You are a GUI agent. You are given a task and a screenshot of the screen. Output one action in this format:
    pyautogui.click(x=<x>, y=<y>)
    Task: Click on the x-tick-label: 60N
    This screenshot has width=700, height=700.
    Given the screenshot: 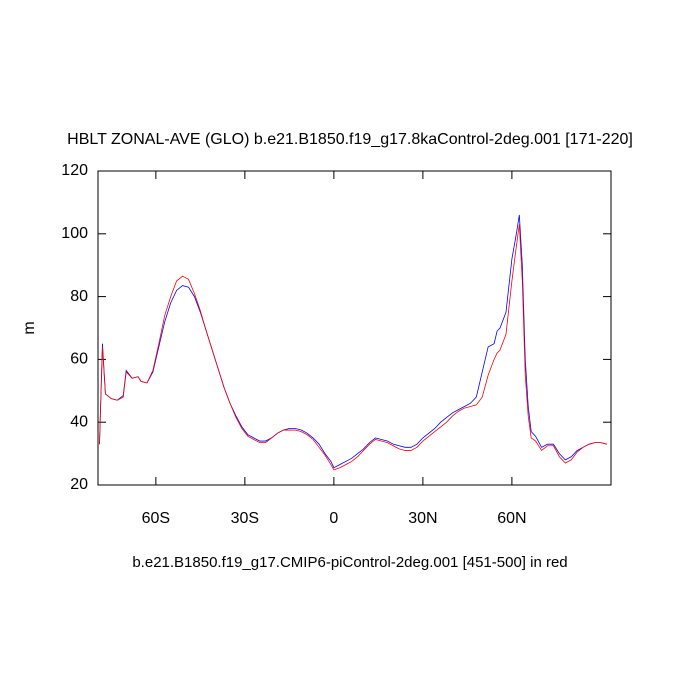 What is the action you would take?
    pyautogui.click(x=511, y=518)
    